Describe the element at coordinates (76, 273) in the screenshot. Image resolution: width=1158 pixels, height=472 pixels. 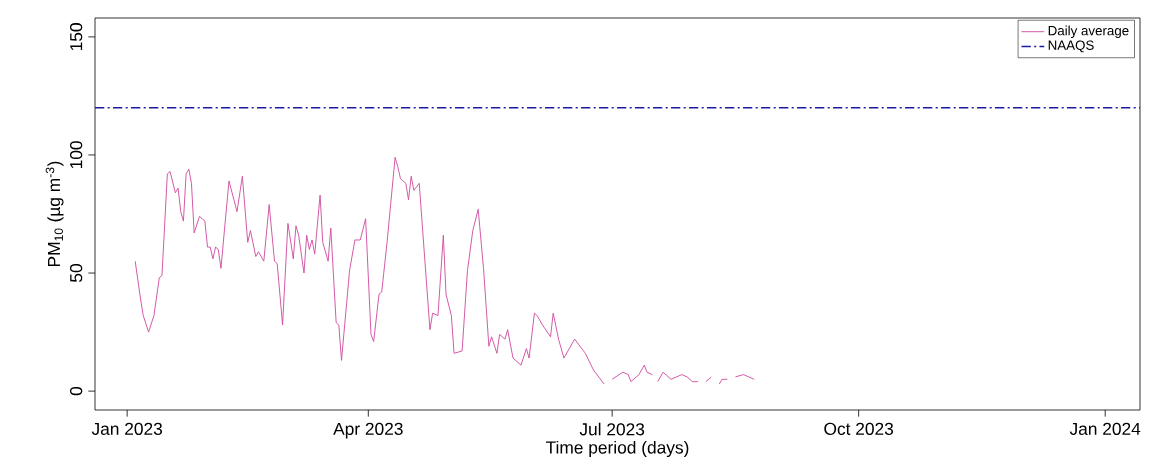
I see `y-tick-label: 50` at that location.